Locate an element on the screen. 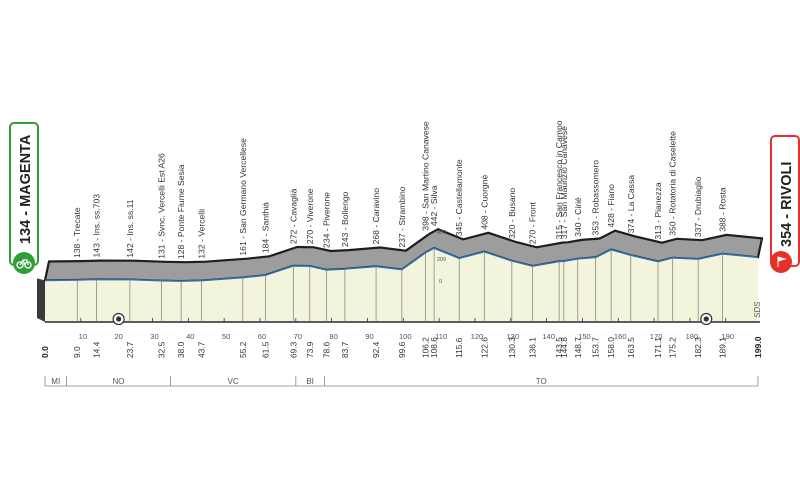 The width and height of the screenshot is (800, 489). waypoint-label: 270 - Viverone is located at coordinates (310, 216).